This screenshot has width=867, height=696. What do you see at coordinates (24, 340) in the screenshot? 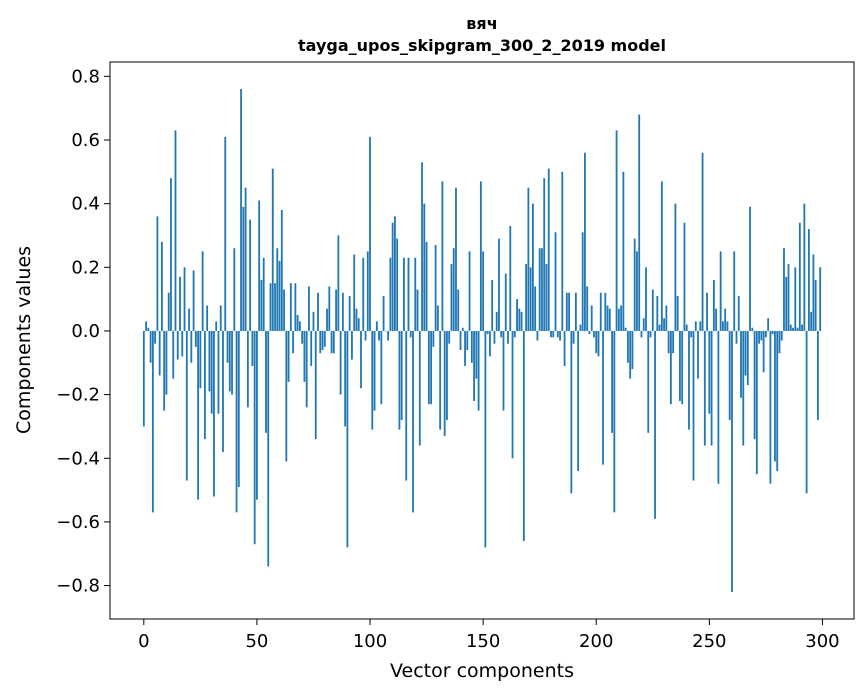
I see `y-axis-label: Components values` at bounding box center [24, 340].